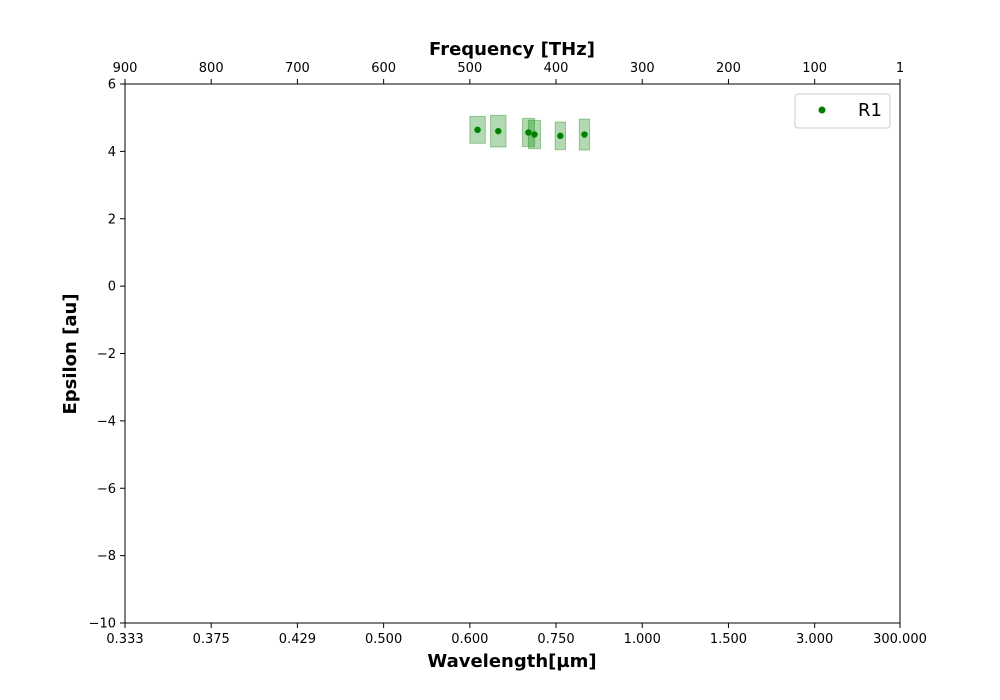  I want to click on x-tick-label: 0.600, so click(469, 639).